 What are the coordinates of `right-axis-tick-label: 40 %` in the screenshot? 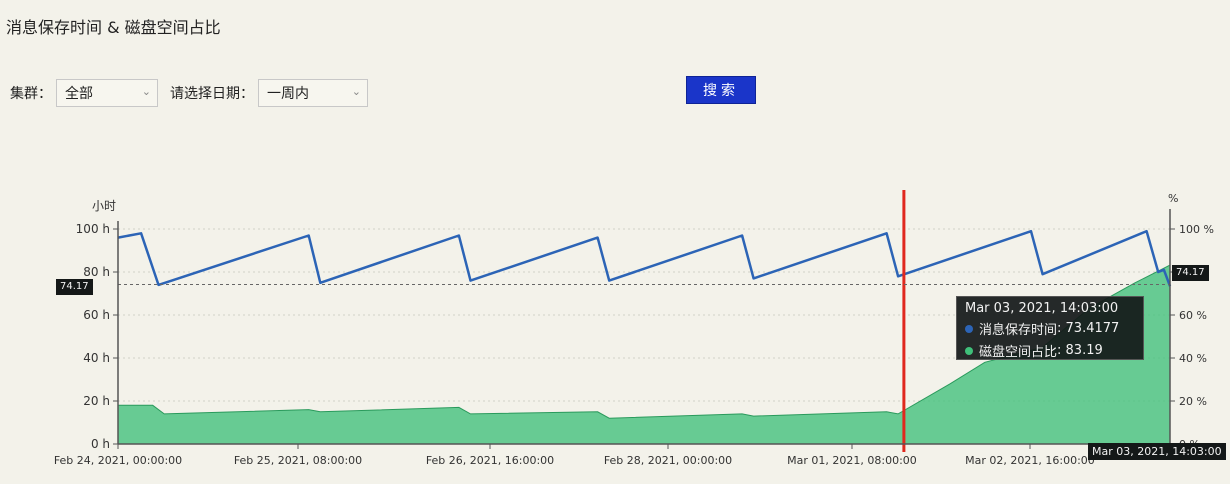 It's located at (1193, 358).